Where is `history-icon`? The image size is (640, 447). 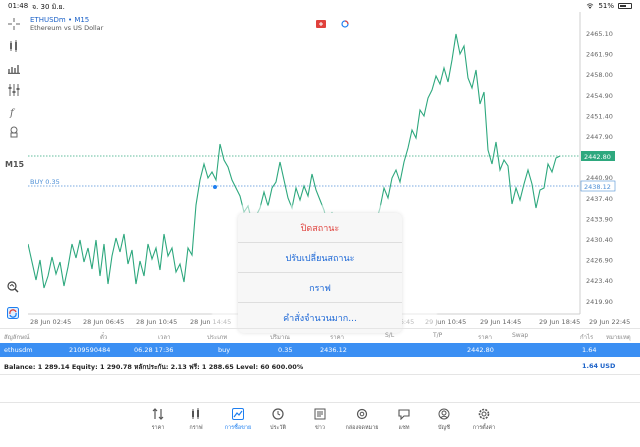
history-icon is located at coordinates (278, 414).